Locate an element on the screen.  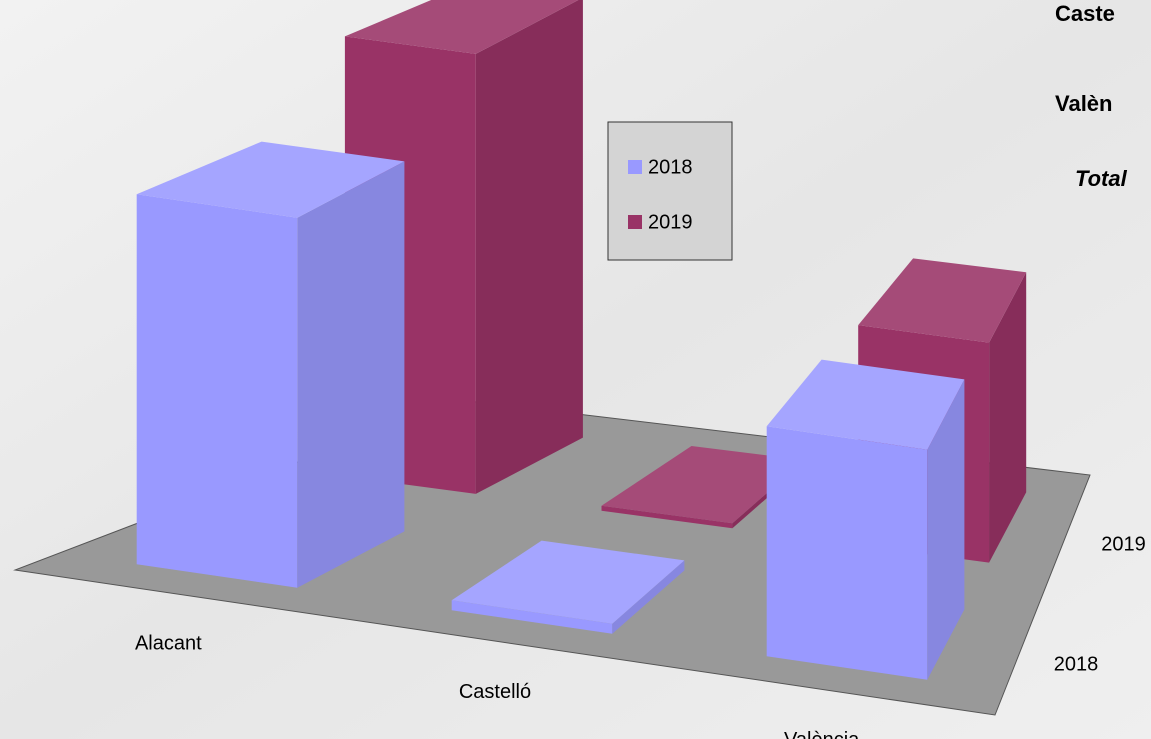
side-label: Valèn is located at coordinates (1083, 103).